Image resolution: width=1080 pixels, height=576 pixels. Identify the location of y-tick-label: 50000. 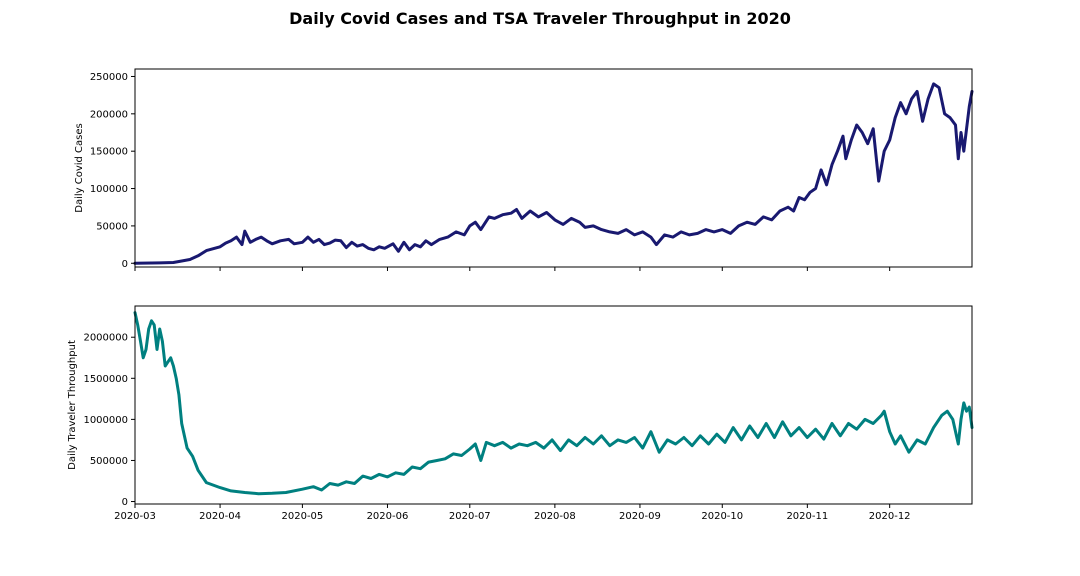
(112, 226).